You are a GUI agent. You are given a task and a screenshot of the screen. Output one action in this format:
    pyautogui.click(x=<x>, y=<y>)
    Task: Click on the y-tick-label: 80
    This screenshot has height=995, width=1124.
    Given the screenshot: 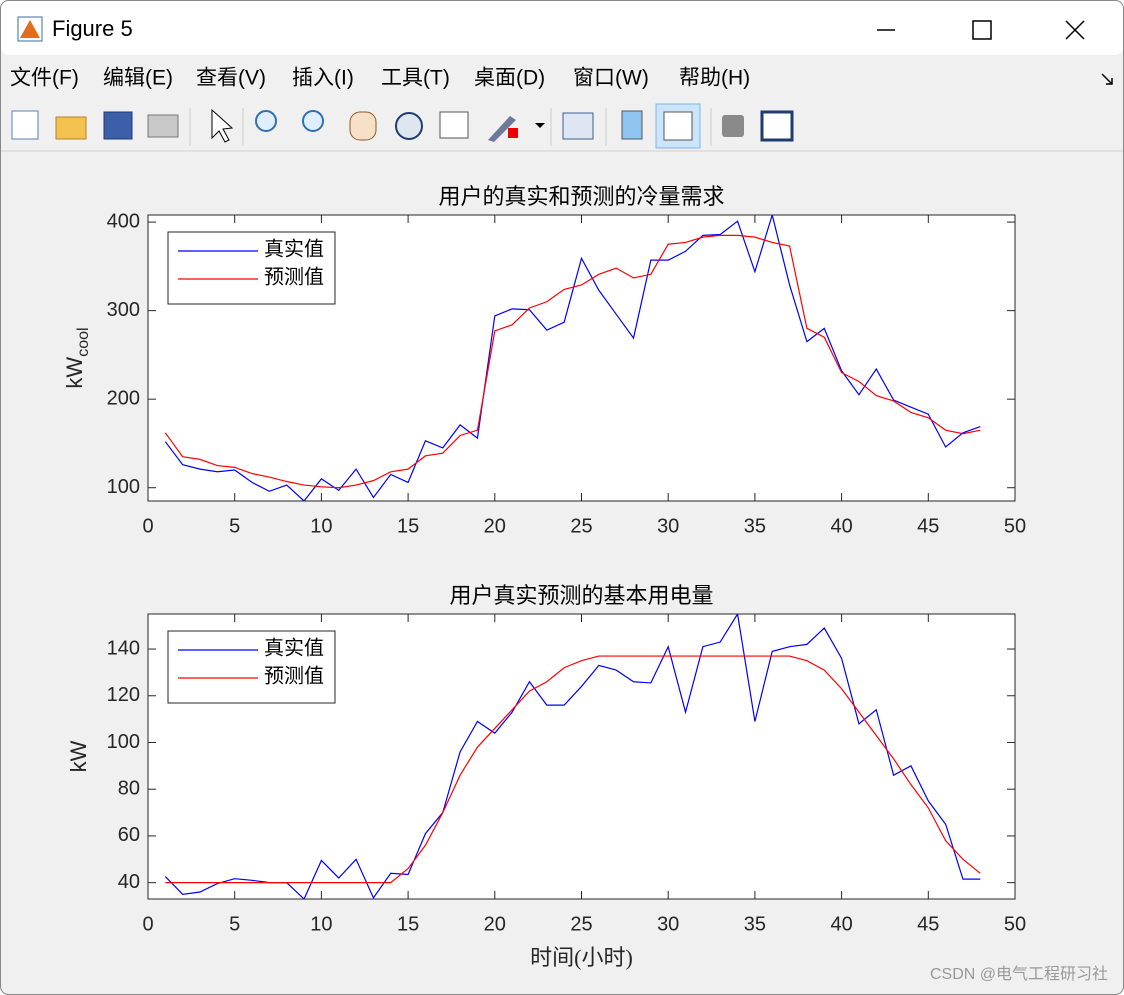 What is the action you would take?
    pyautogui.click(x=129, y=788)
    